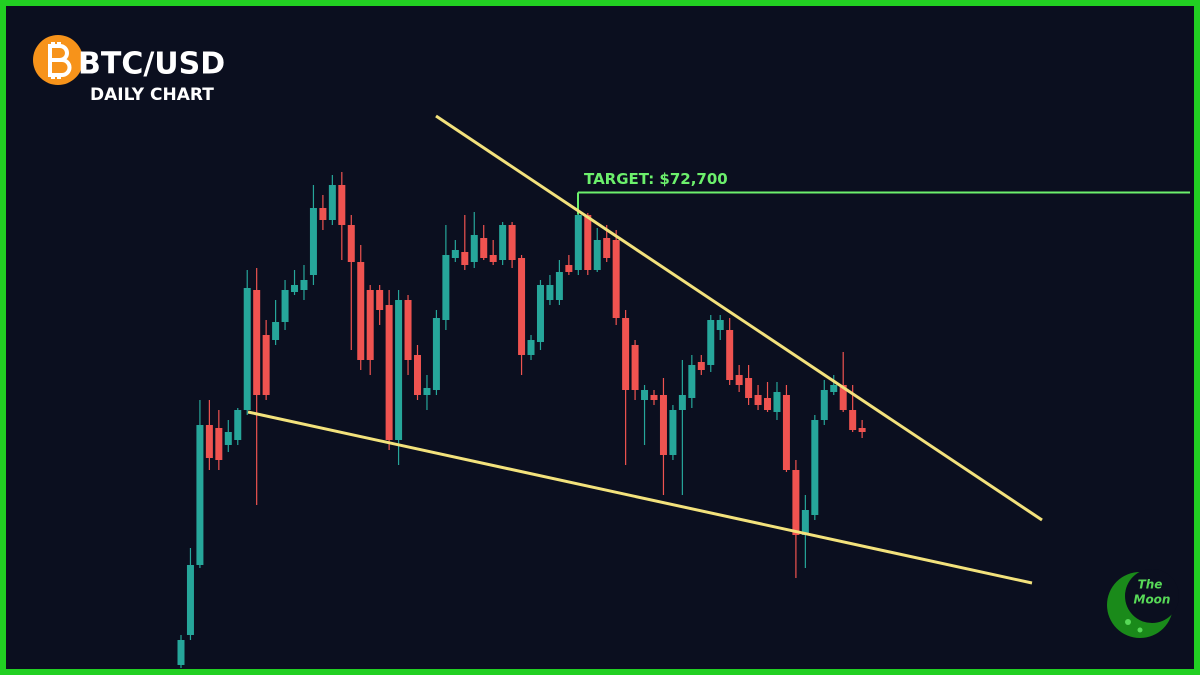 This screenshot has width=1200, height=675. I want to click on logo-crescent-cut, so click(1152, 596).